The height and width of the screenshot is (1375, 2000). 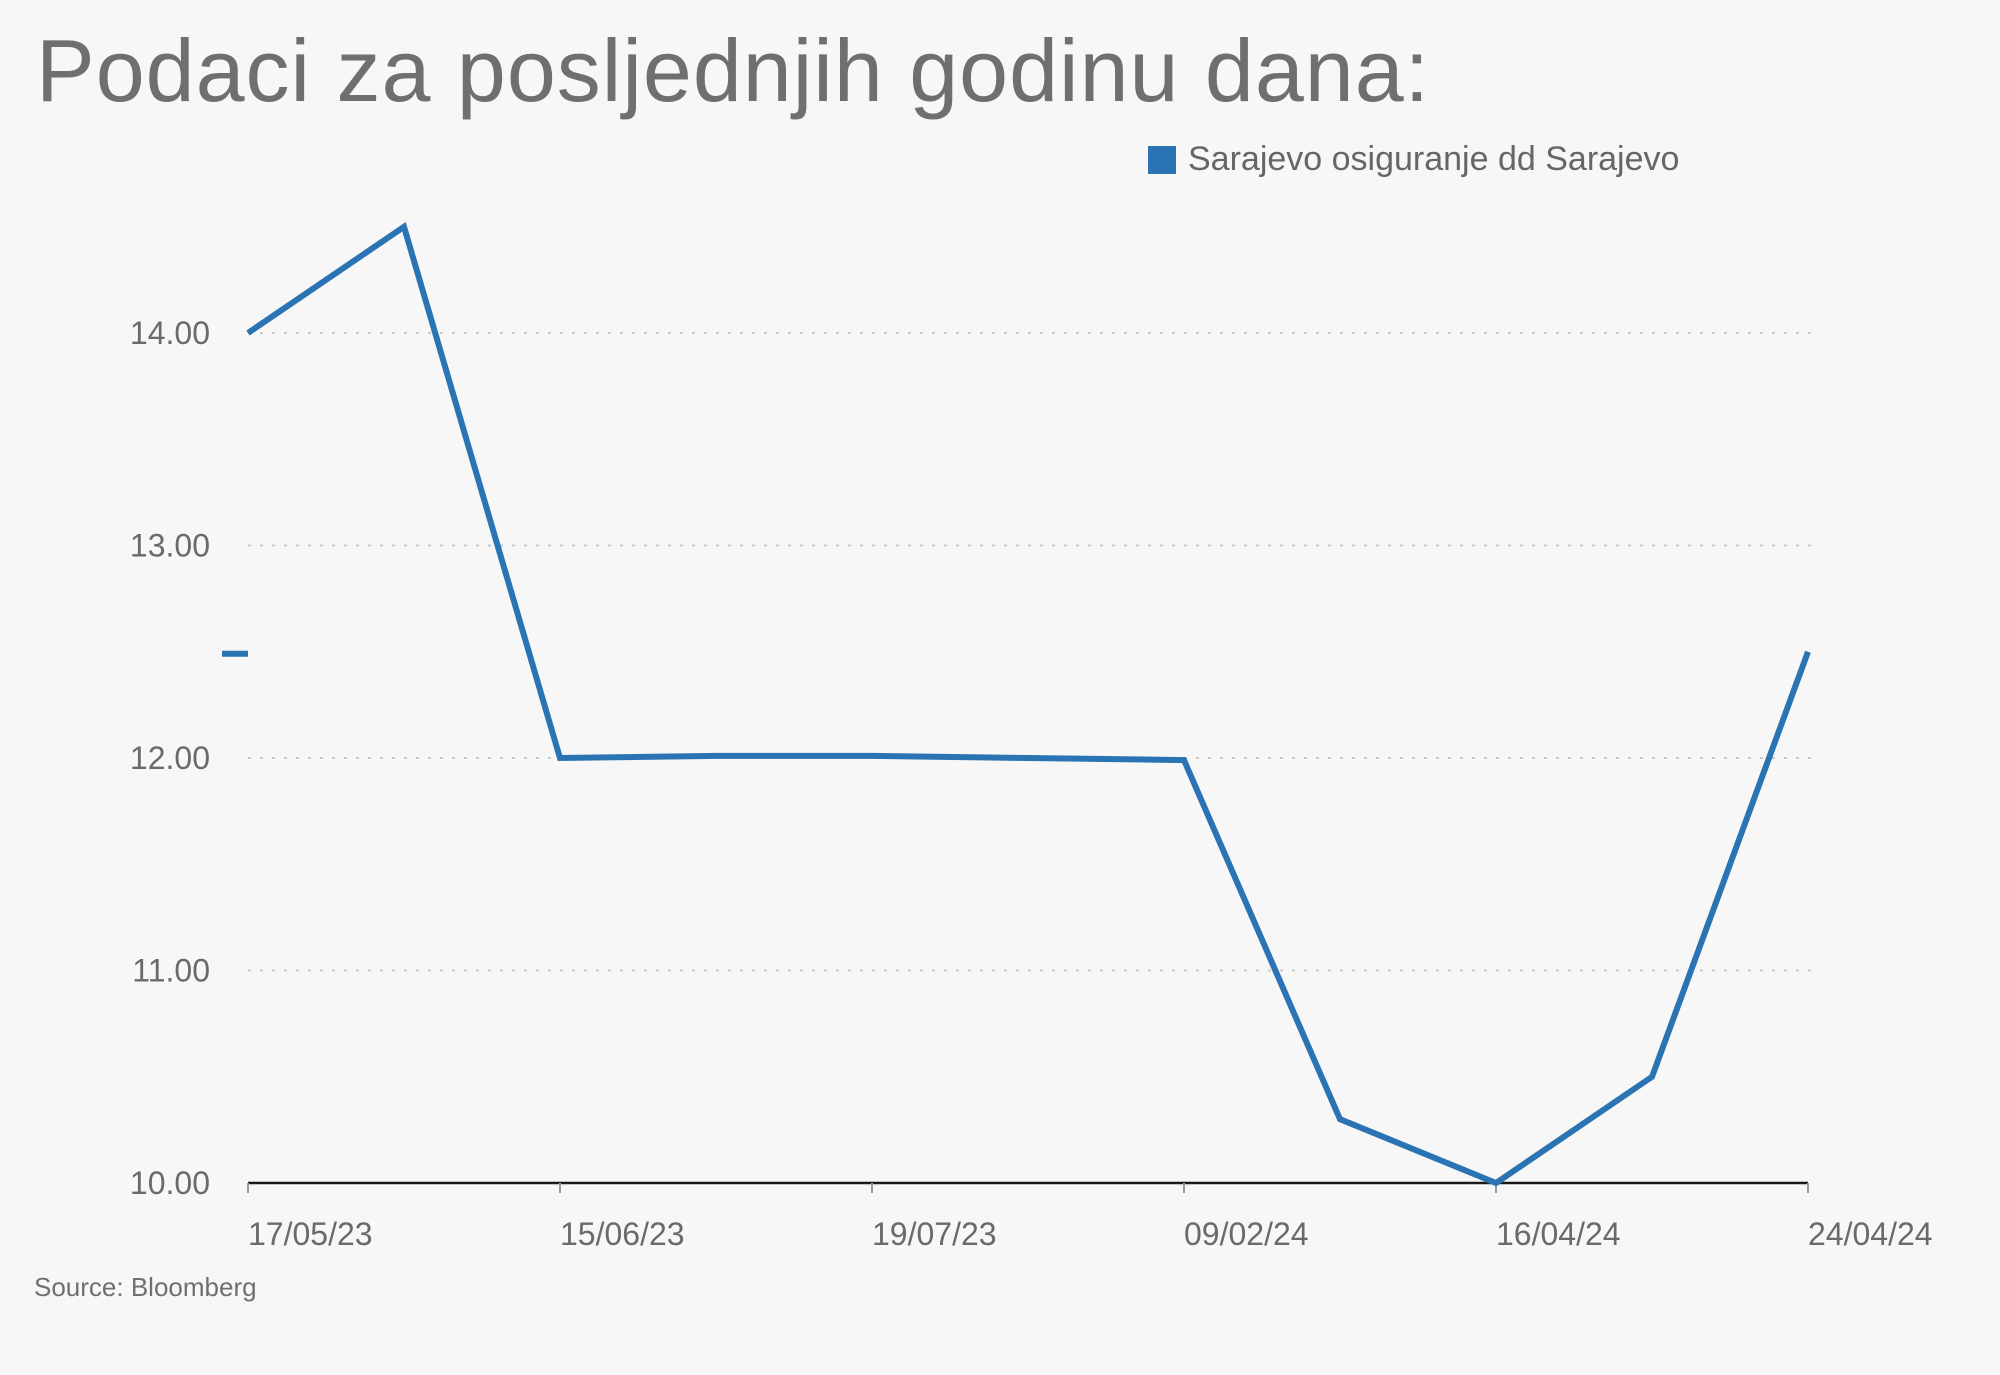 I want to click on x-tick-label: 24/04/24, so click(x=1870, y=1234).